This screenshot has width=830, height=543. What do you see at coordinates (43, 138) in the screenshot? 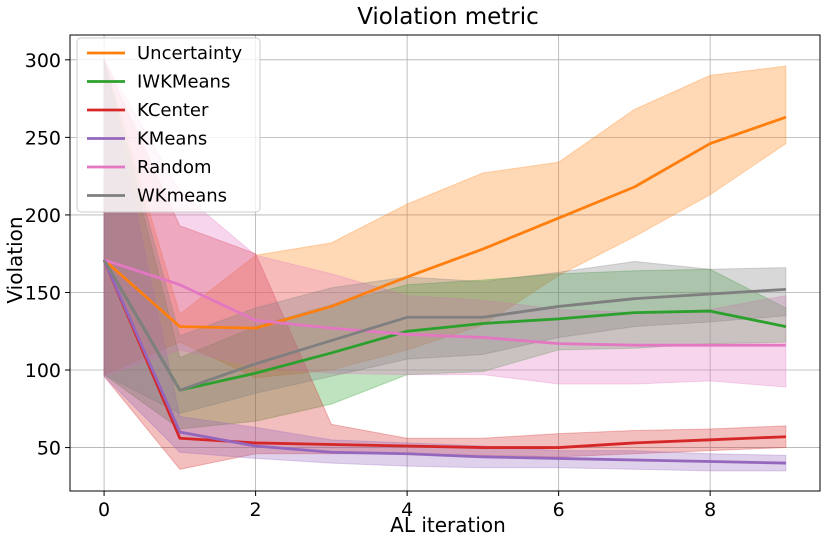
I see `y-tick-label: 250` at bounding box center [43, 138].